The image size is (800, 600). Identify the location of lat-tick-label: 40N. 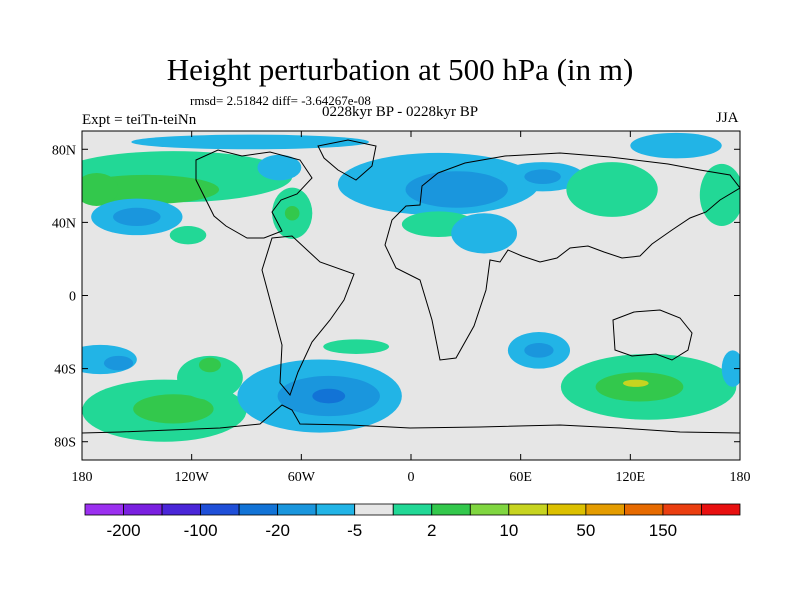
(64, 223).